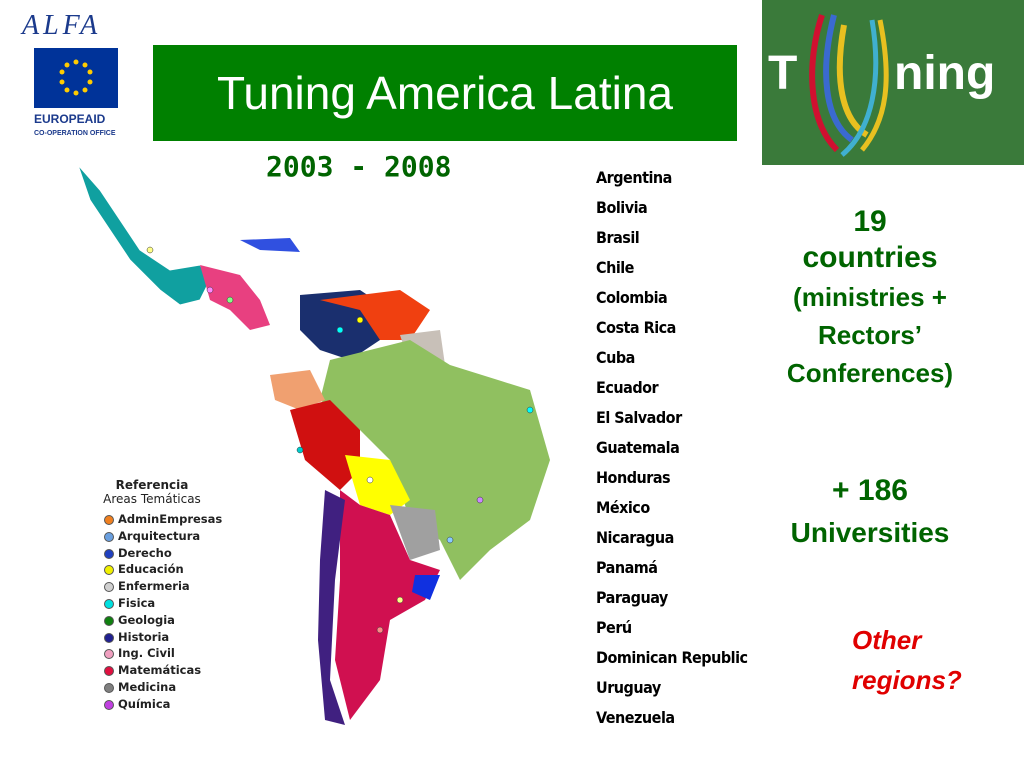 The width and height of the screenshot is (1024, 768). What do you see at coordinates (137, 603) in the screenshot?
I see `legend-item: Fisica` at bounding box center [137, 603].